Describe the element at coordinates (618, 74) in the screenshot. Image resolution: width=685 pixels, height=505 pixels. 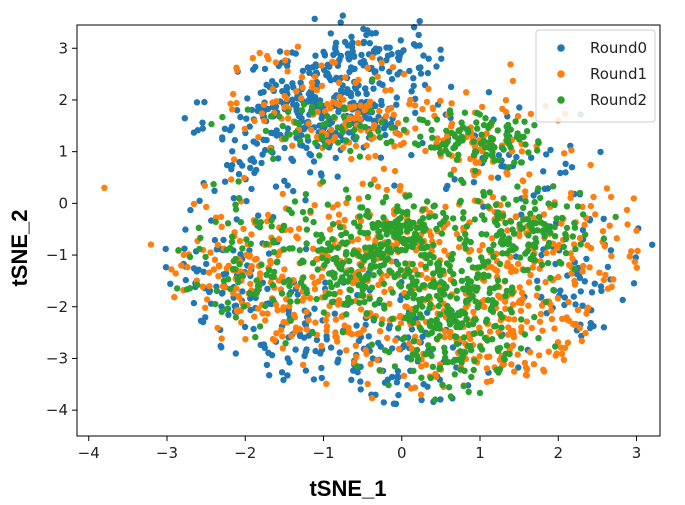
I see `legend-label-round1: Round1` at that location.